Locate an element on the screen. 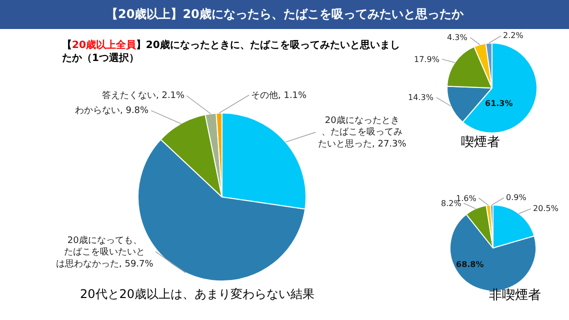 The image size is (569, 320). data-label: 61.3% is located at coordinates (499, 103).